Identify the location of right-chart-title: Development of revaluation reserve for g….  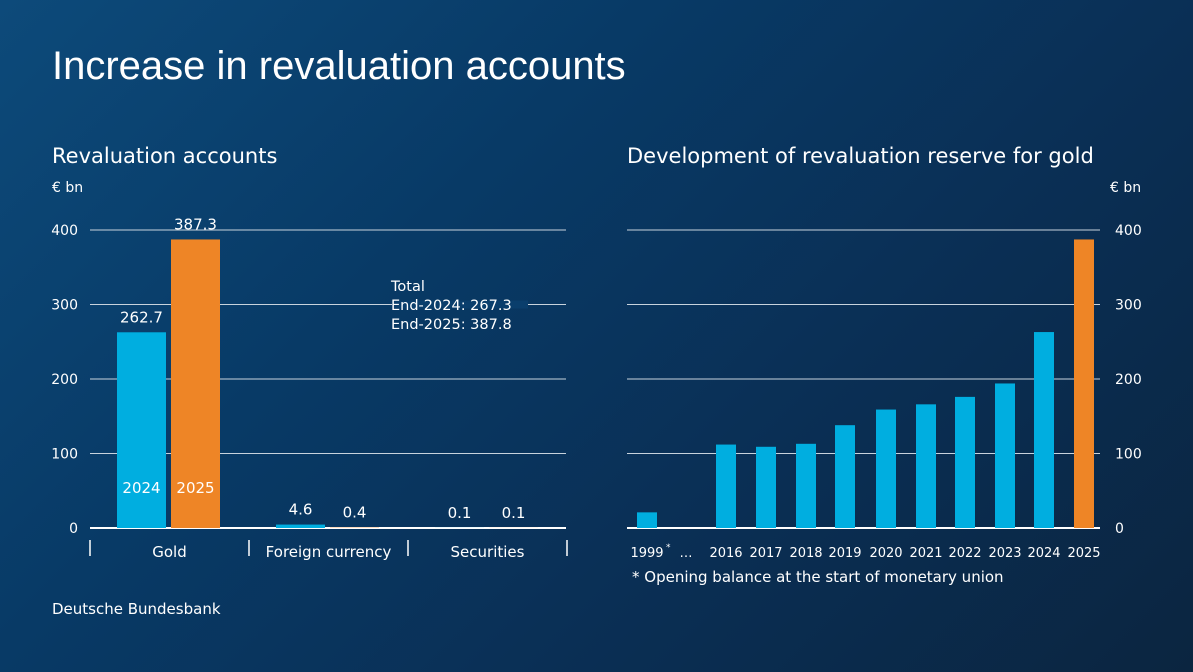
(860, 156).